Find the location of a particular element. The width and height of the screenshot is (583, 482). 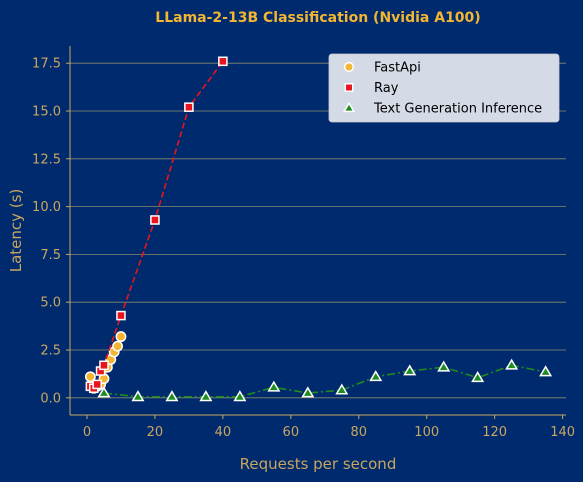

y-tick-label: 2.5 is located at coordinates (50, 350).